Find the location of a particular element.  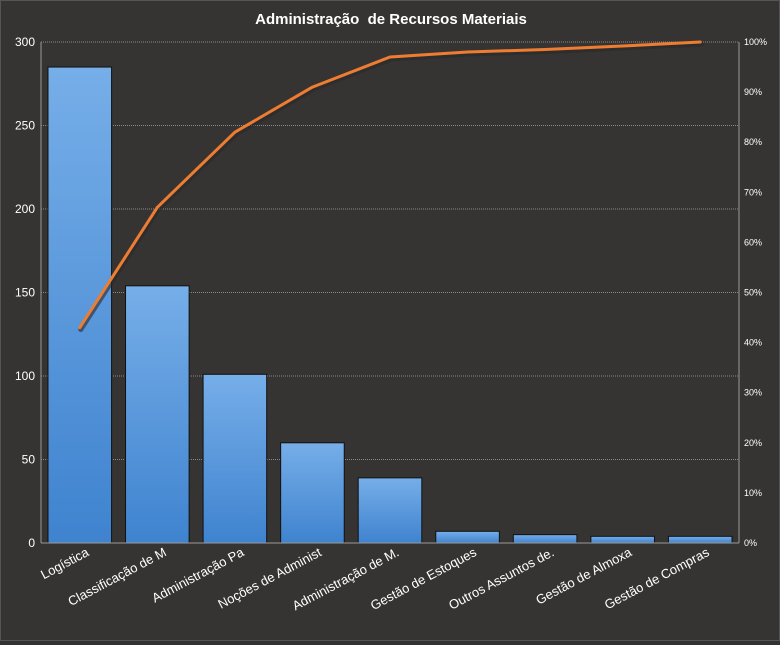

right-tick-label: 20% is located at coordinates (753, 443).